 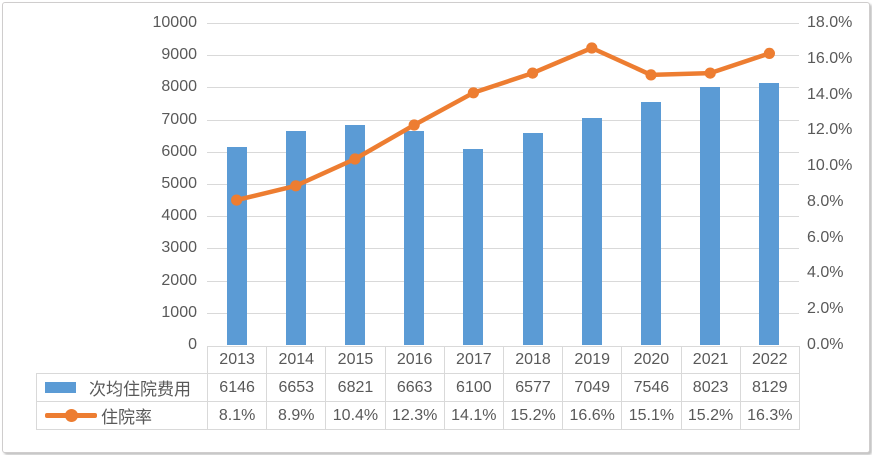 I want to click on legend-cell-rate: 住院率, so click(x=122, y=415).